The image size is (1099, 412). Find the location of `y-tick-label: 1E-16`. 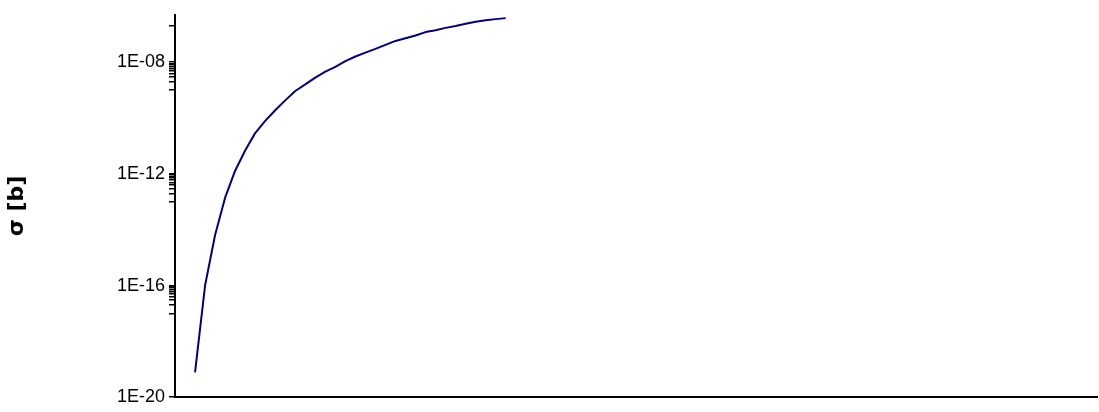

y-tick-label: 1E-16 is located at coordinates (140, 284).